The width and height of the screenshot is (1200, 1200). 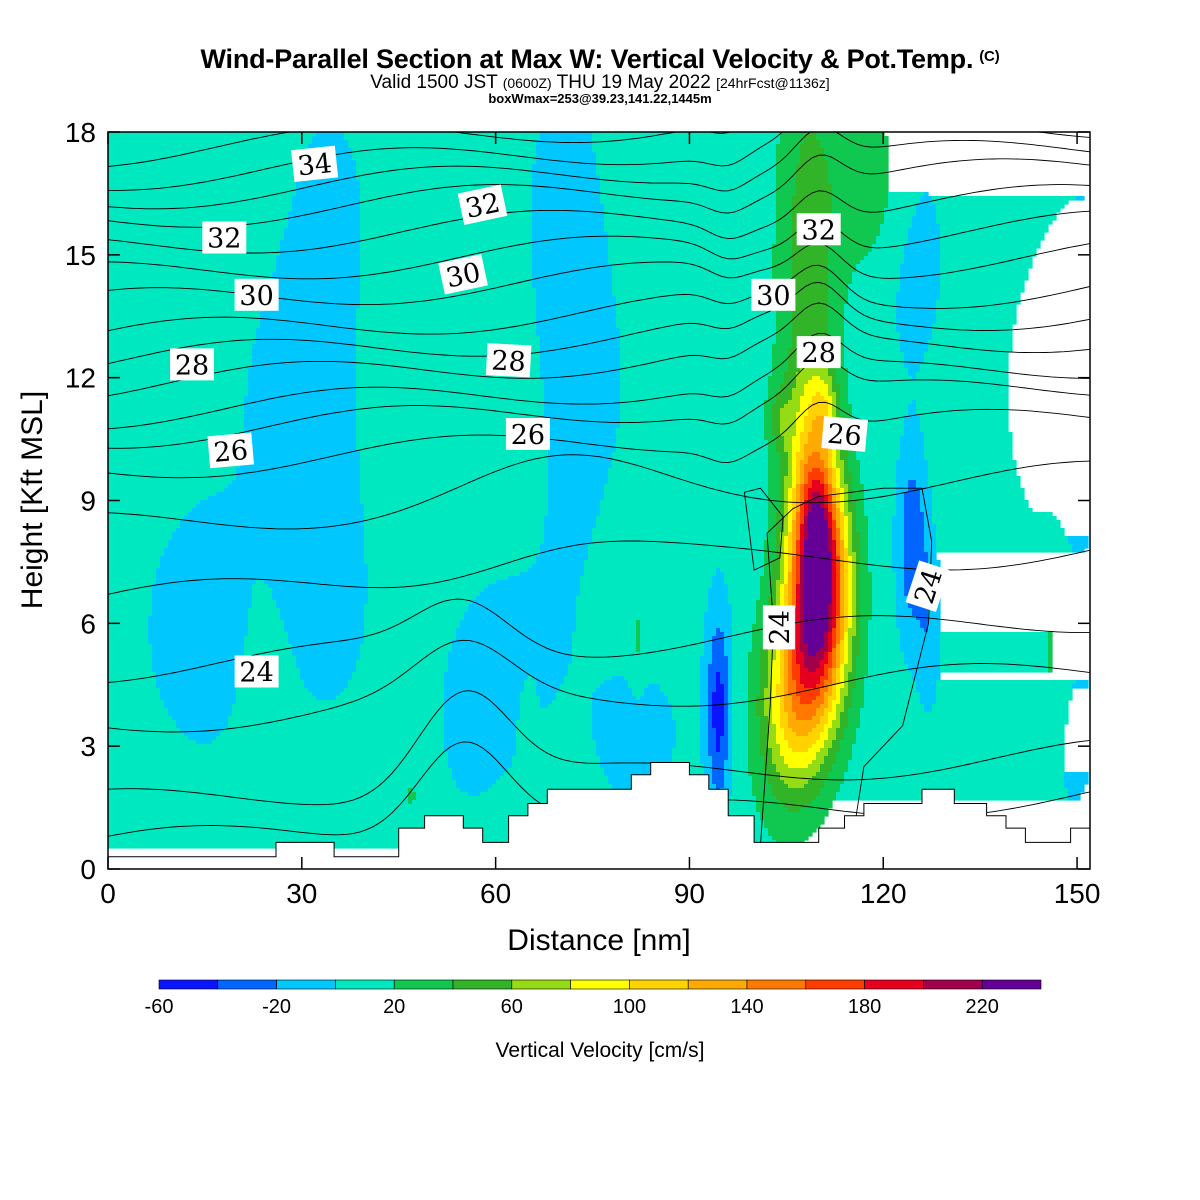 I want to click on y-tick-label: 6, so click(x=88, y=623).